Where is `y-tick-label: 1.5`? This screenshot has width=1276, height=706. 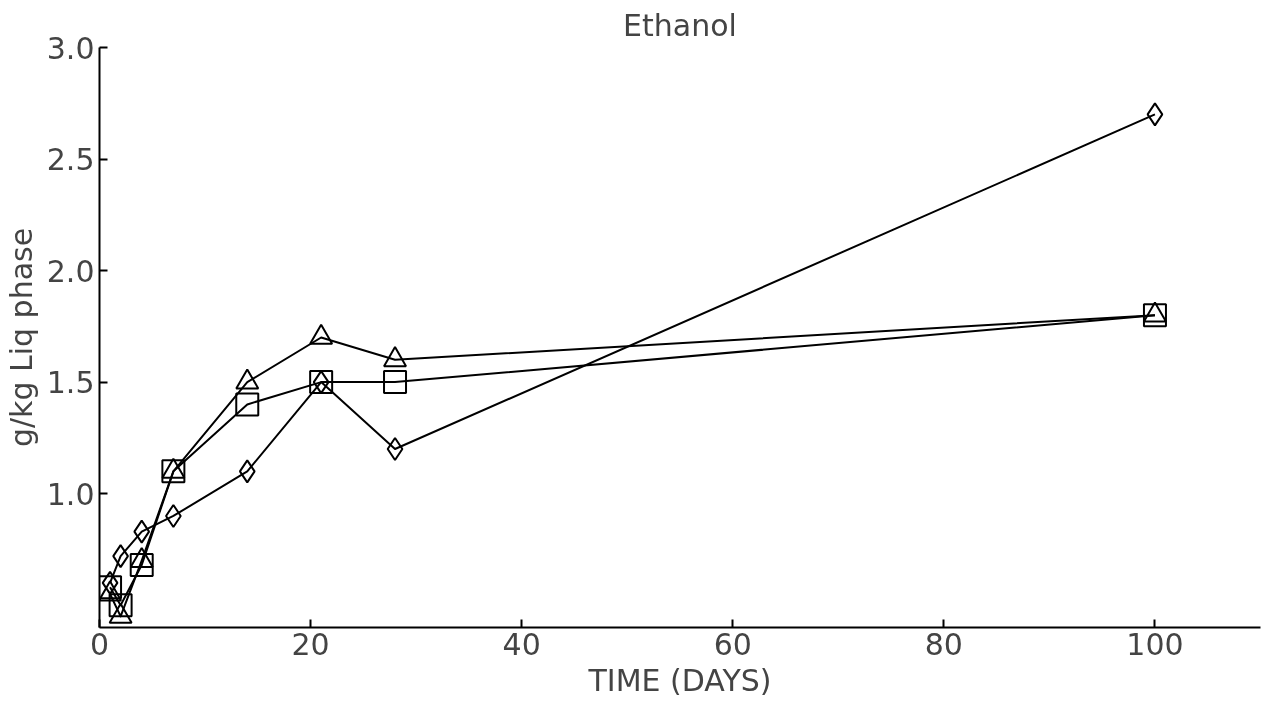 y-tick-label: 1.5 is located at coordinates (70, 383).